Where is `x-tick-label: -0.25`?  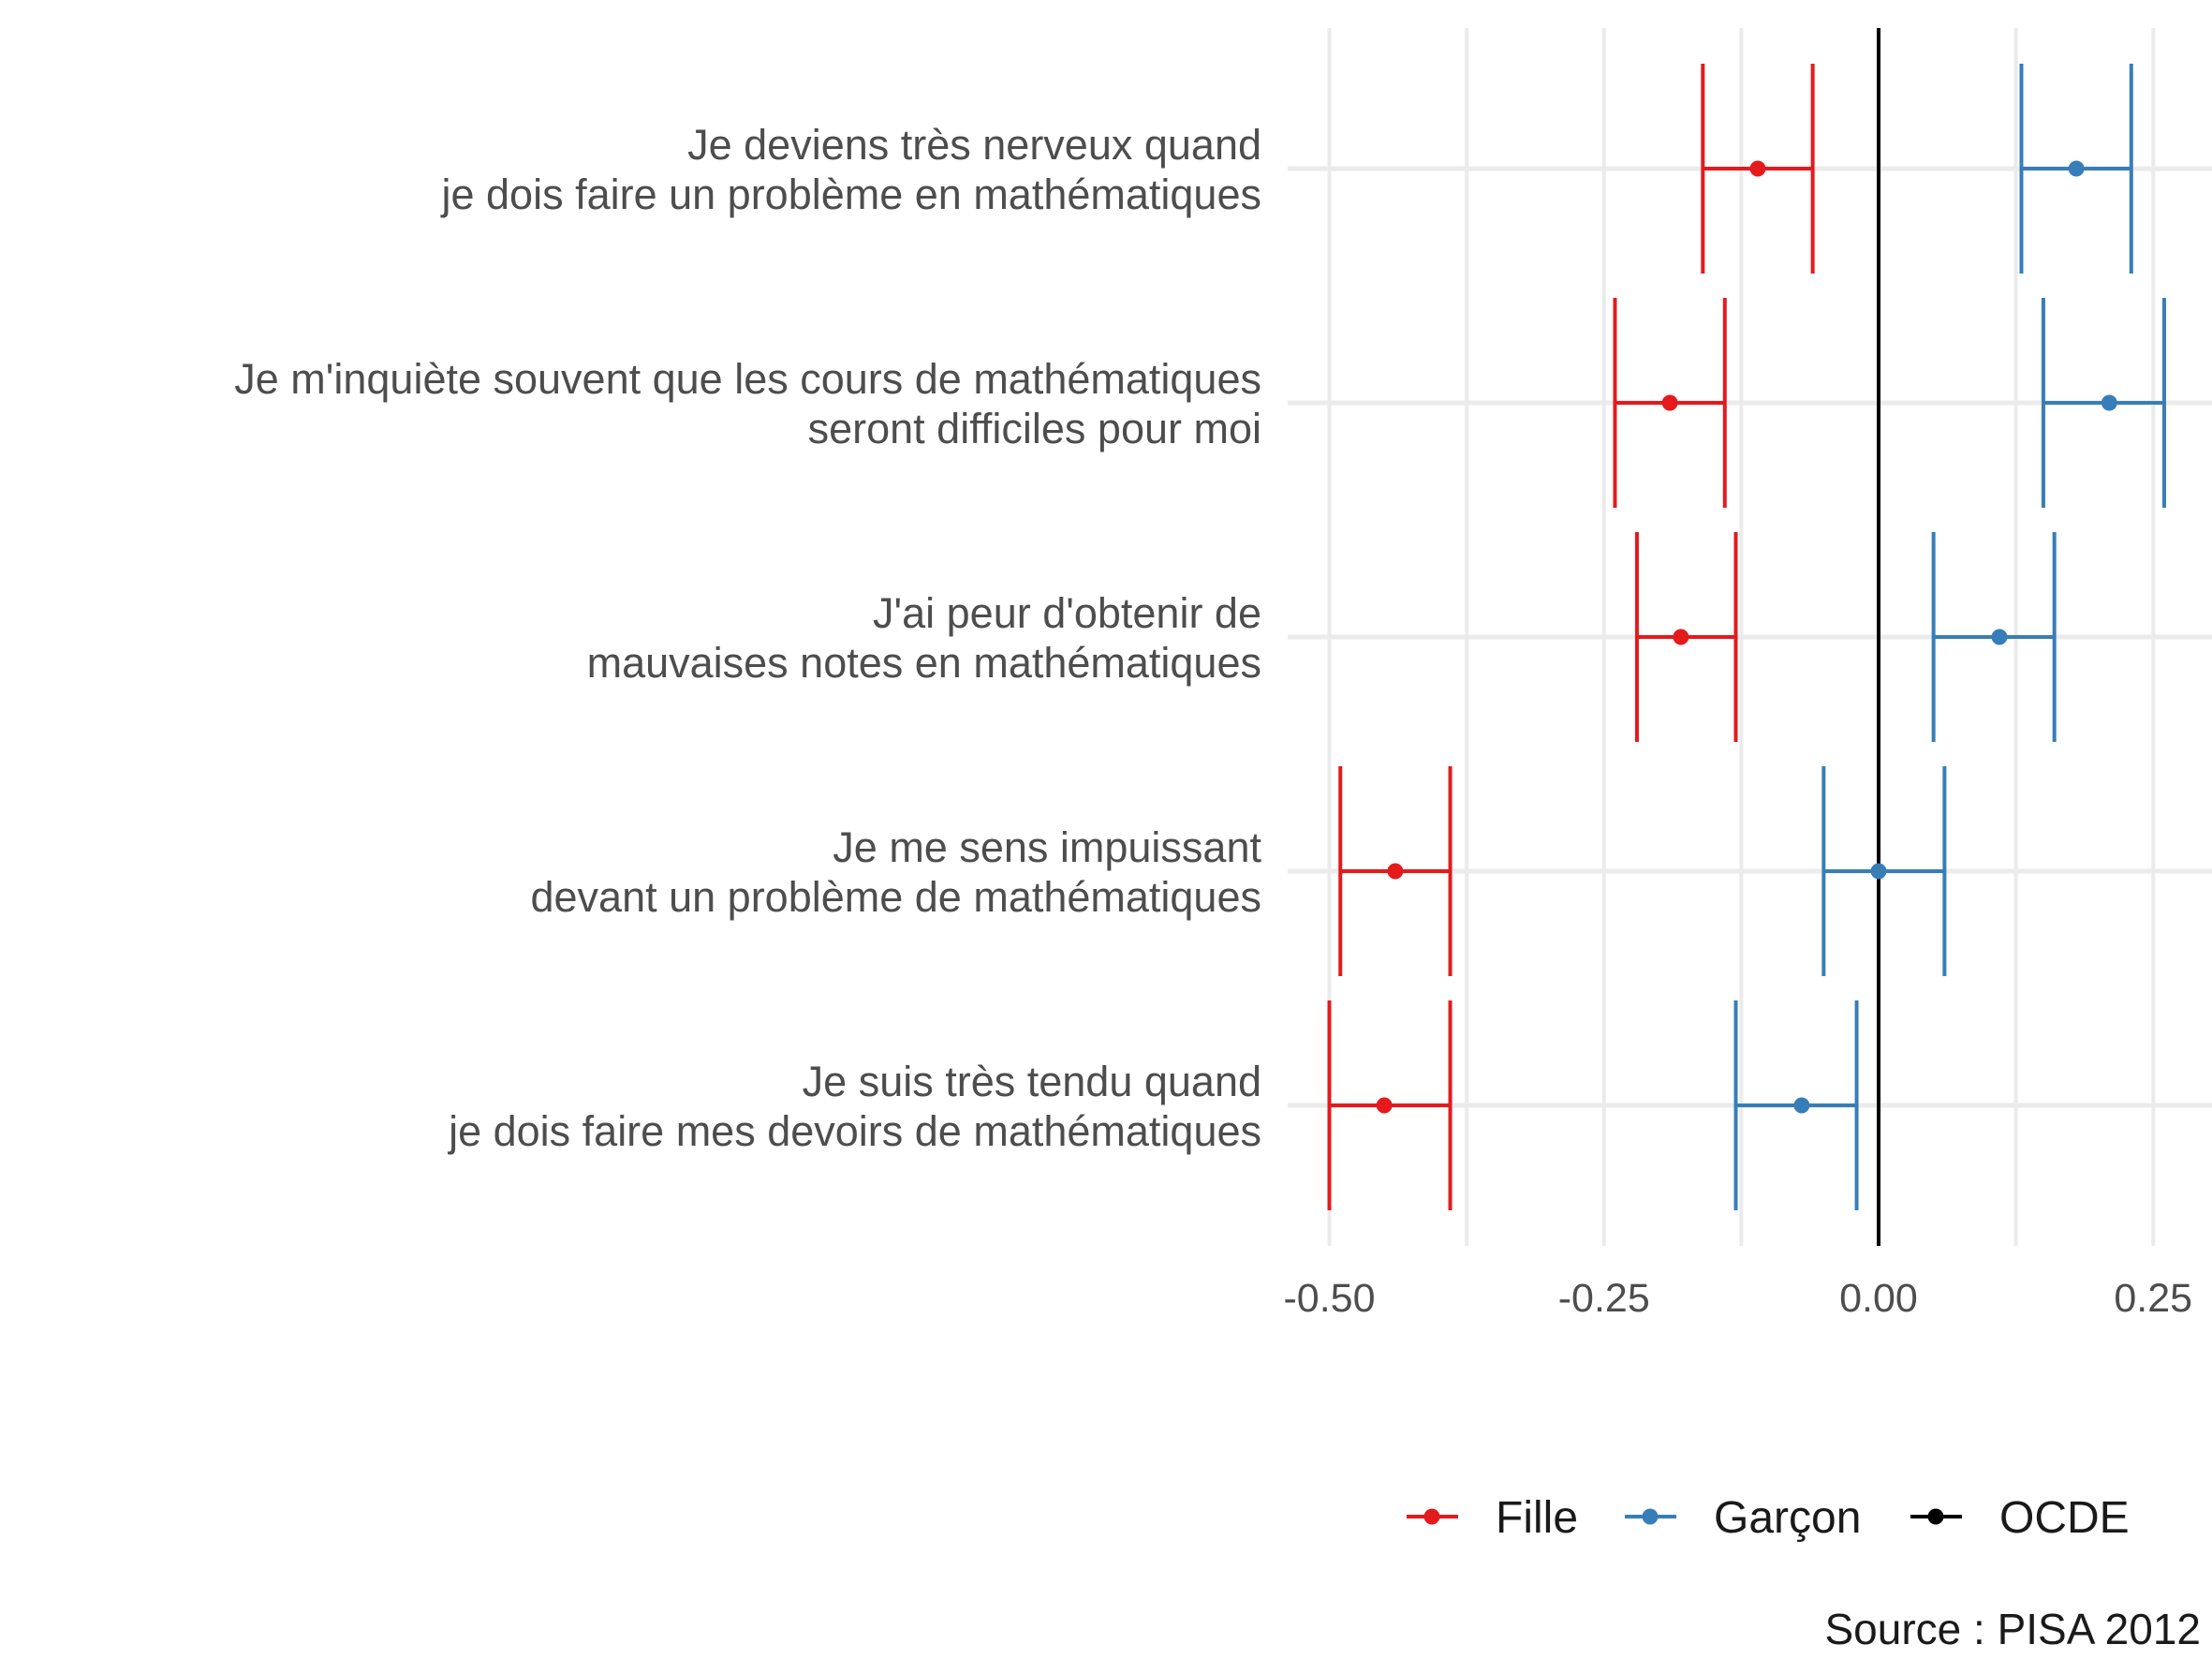
x-tick-label: -0.25 is located at coordinates (1604, 1298).